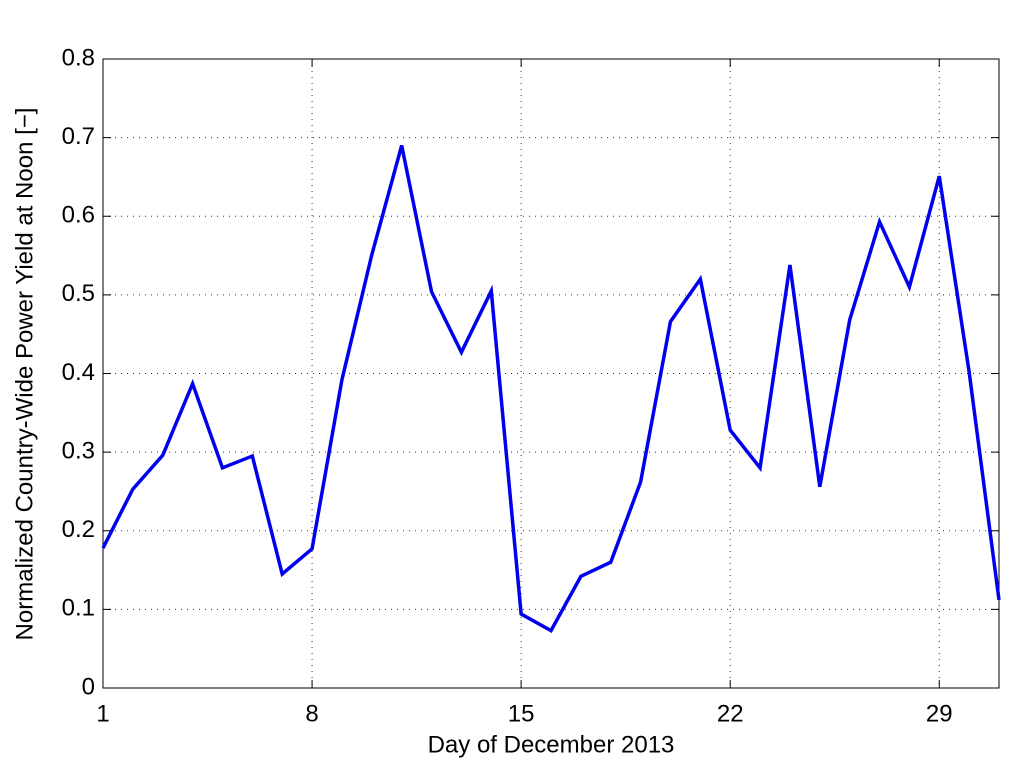  I want to click on x-tick-label: 1, so click(102, 713).